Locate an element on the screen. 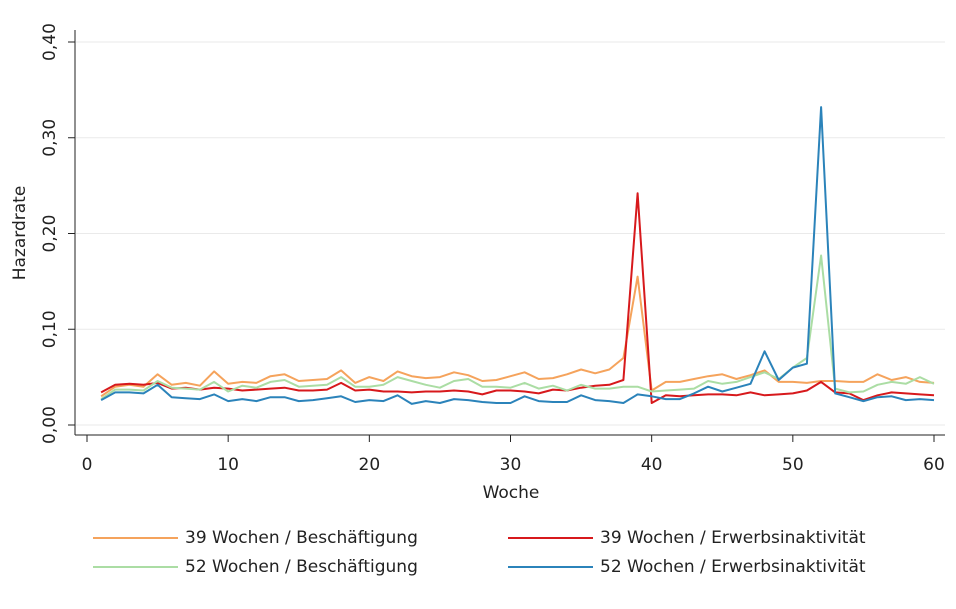 This screenshot has height=609, width=956. y-tick-label: 0,20 is located at coordinates (50, 234).